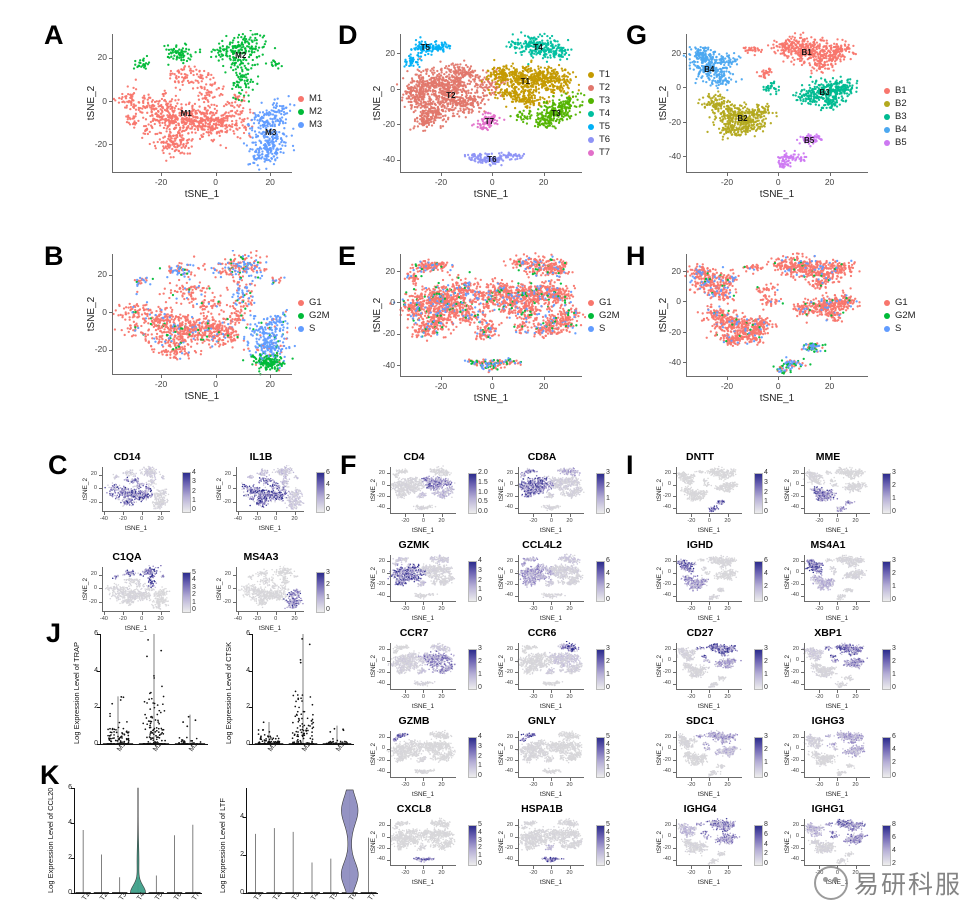 Image resolution: width=968 pixels, height=921 pixels. Describe the element at coordinates (310, 111) in the screenshot. I see `legend-item-M2: M2` at that location.